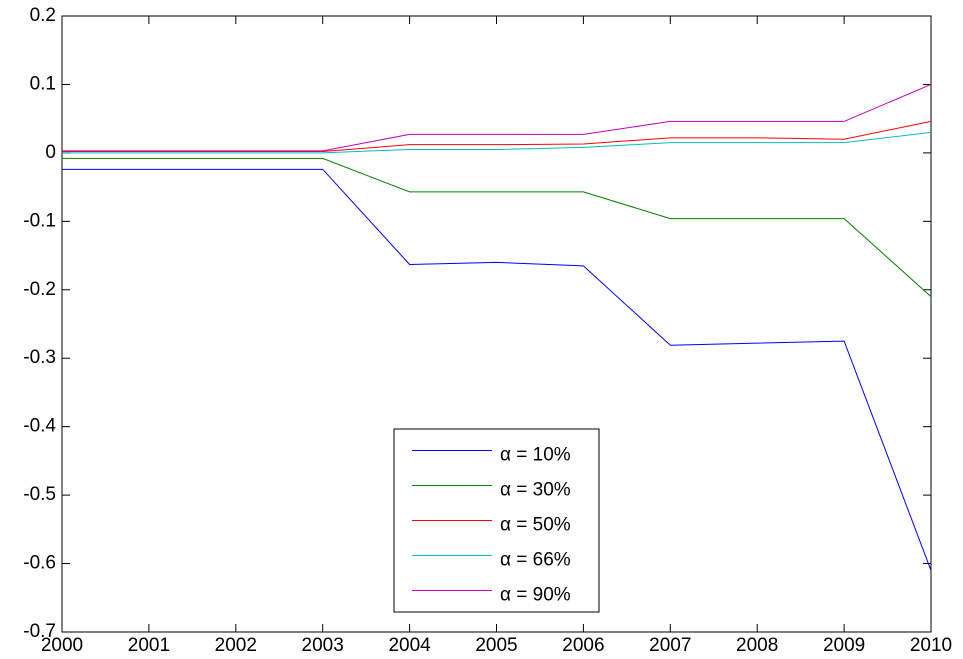 The image size is (963, 659). What do you see at coordinates (39, 631) in the screenshot?
I see `y-tick-label: -0.7` at bounding box center [39, 631].